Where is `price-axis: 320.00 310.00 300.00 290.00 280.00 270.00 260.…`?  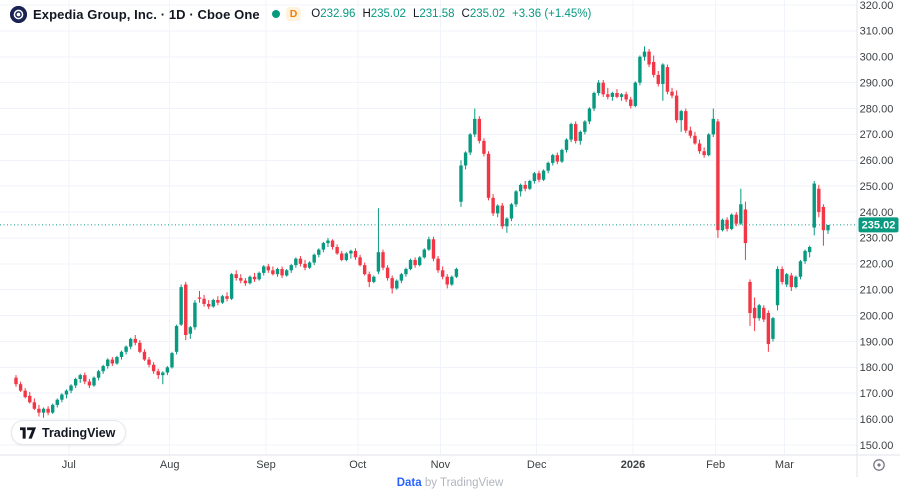 price-axis: 320.00 310.00 300.00 290.00 280.00 270.00 260.… is located at coordinates (877, 226).